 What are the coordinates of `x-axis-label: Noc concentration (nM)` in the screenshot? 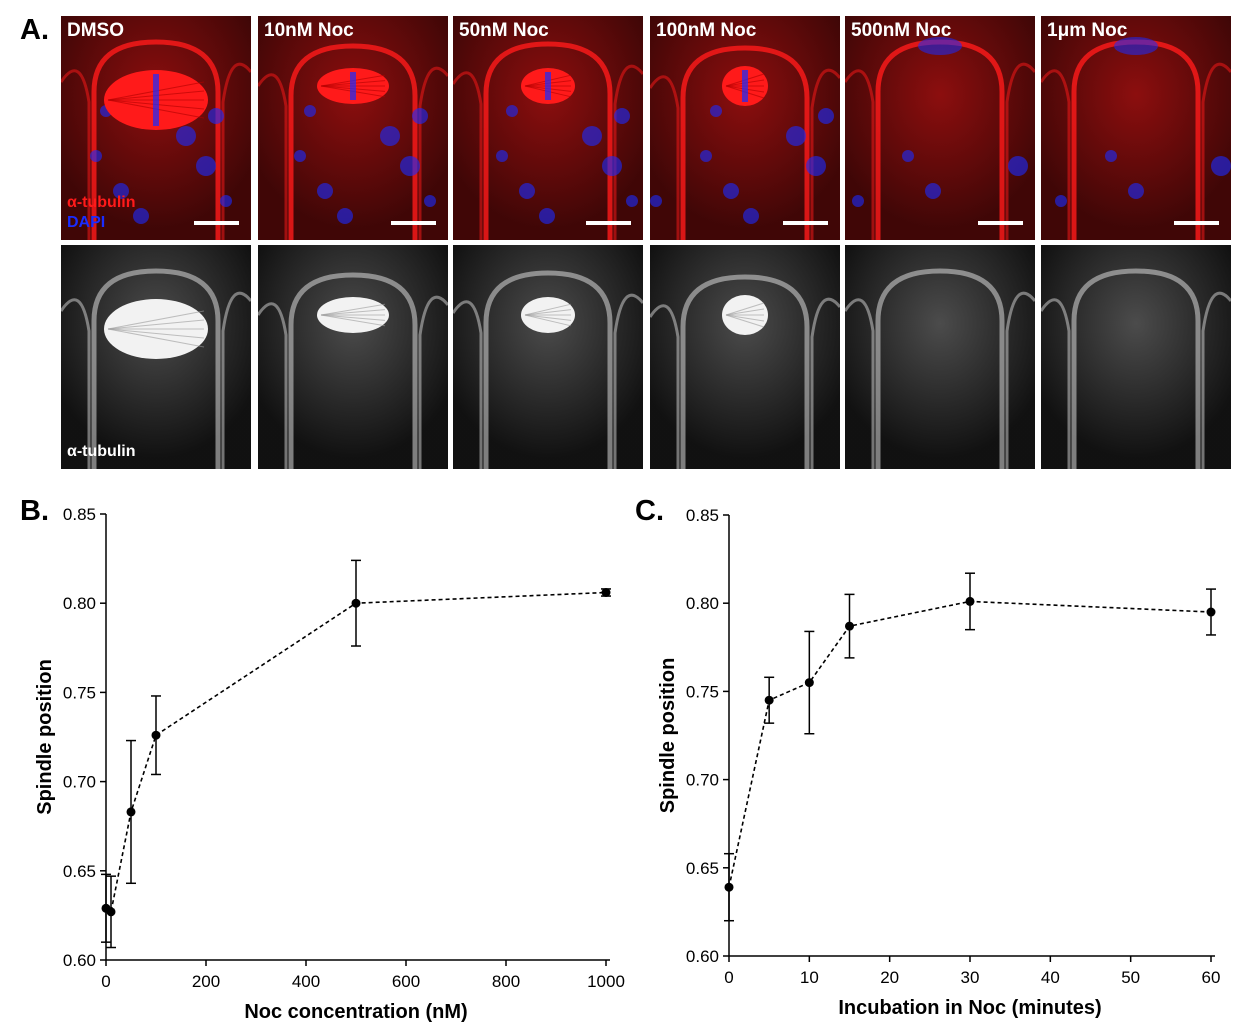 It's located at (355, 1012).